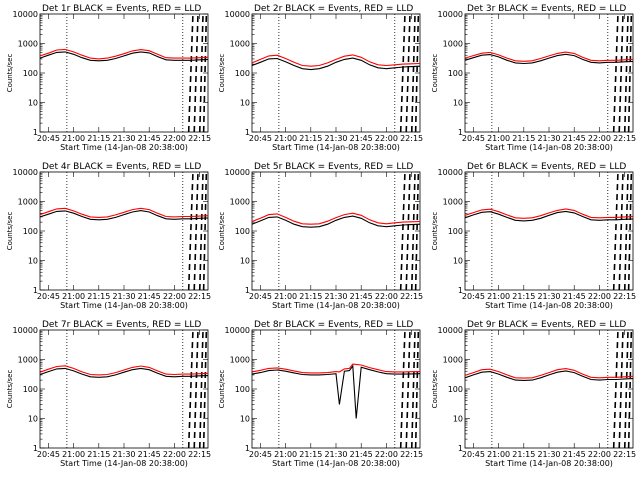  I want to click on panel-title: Det 8r BLACK = Events, RED = LLD, so click(333, 325).